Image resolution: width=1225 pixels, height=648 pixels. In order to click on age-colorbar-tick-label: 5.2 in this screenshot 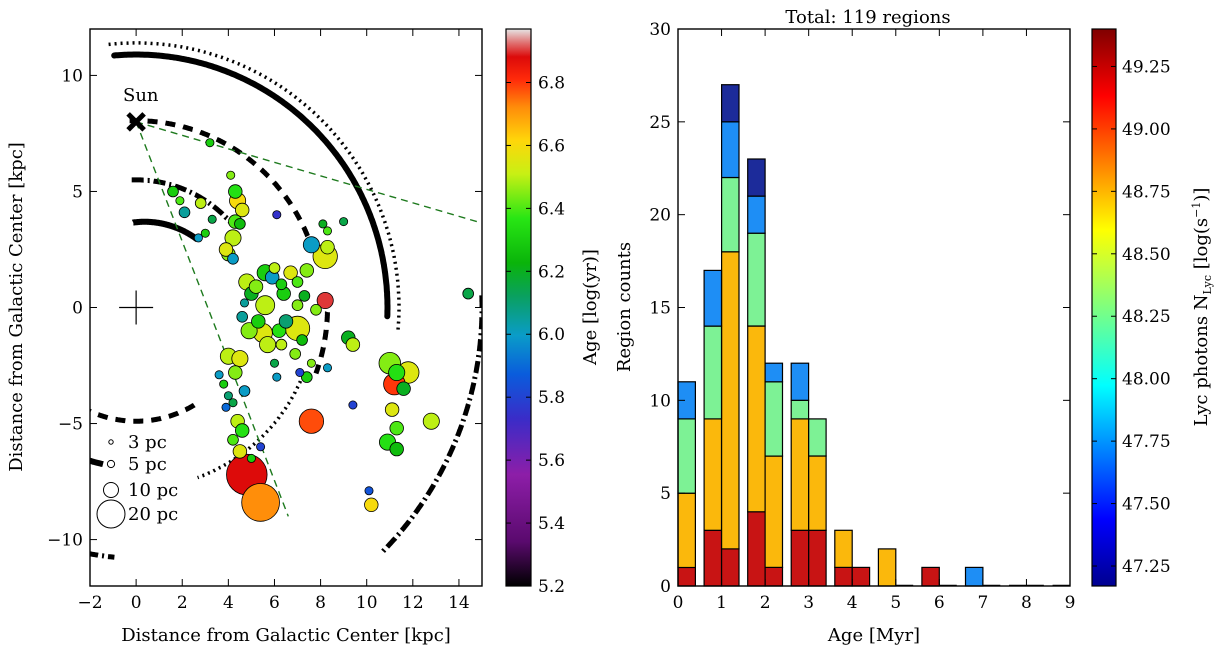, I will do `click(551, 587)`.